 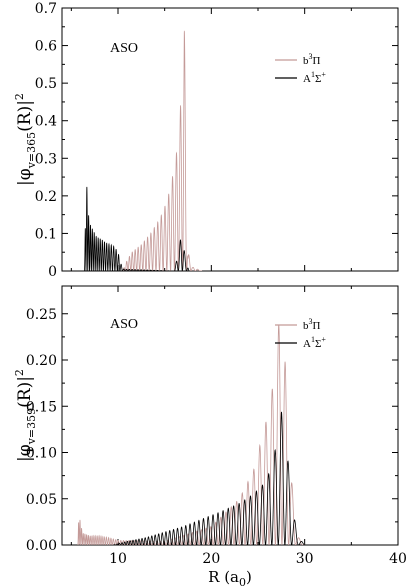 I want to click on y-tick-label: 0.7, so click(x=46, y=9).